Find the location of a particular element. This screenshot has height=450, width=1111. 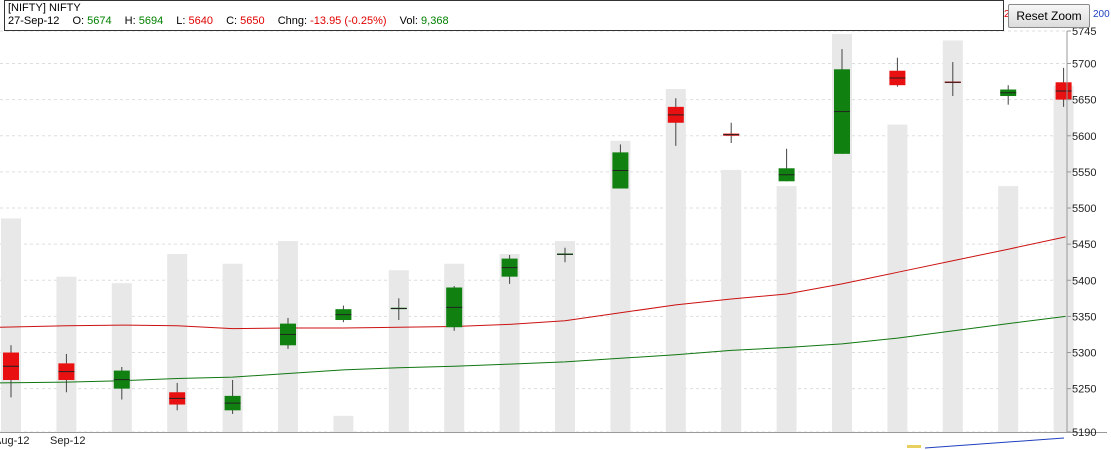

navigator-marker is located at coordinates (914, 446).